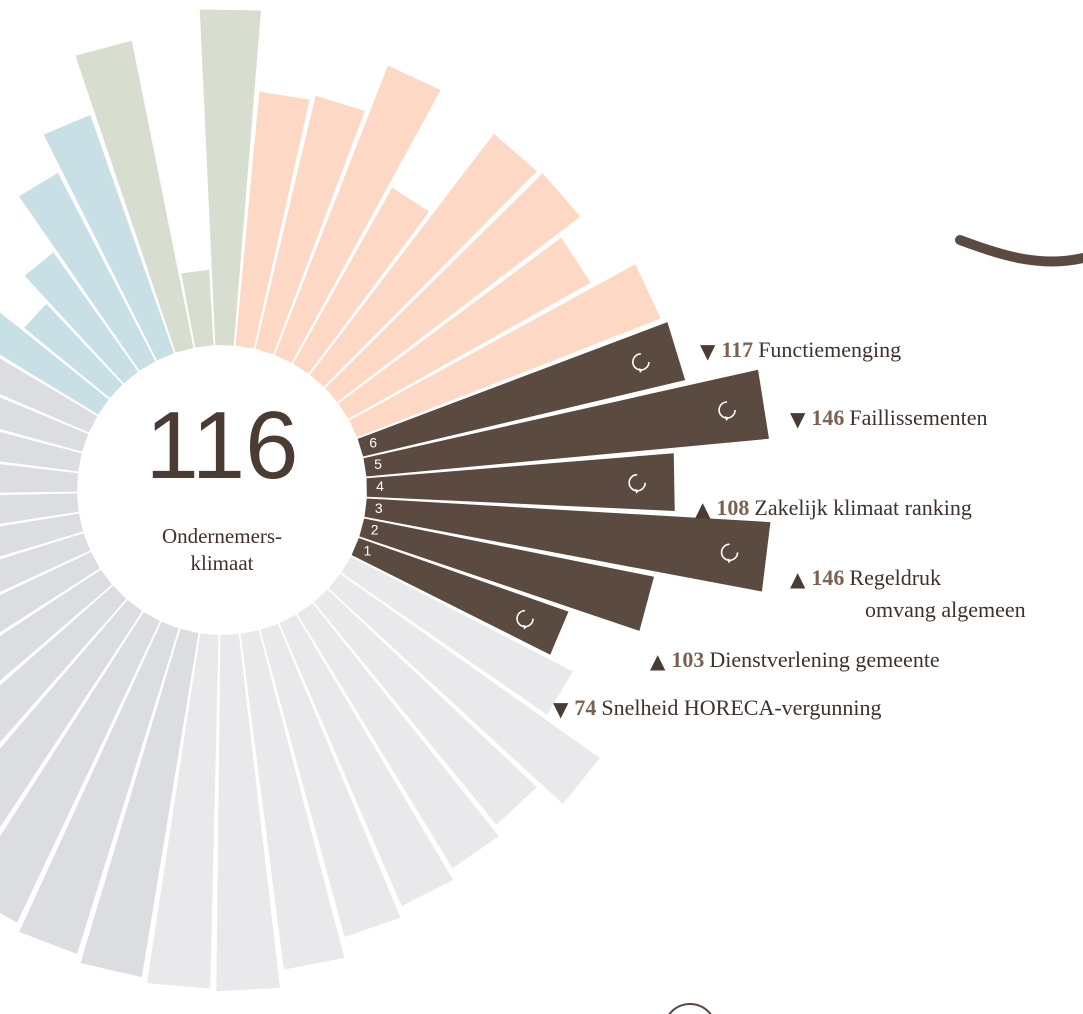 Image resolution: width=1083 pixels, height=1014 pixels. What do you see at coordinates (732, 507) in the screenshot?
I see `value: 108` at bounding box center [732, 507].